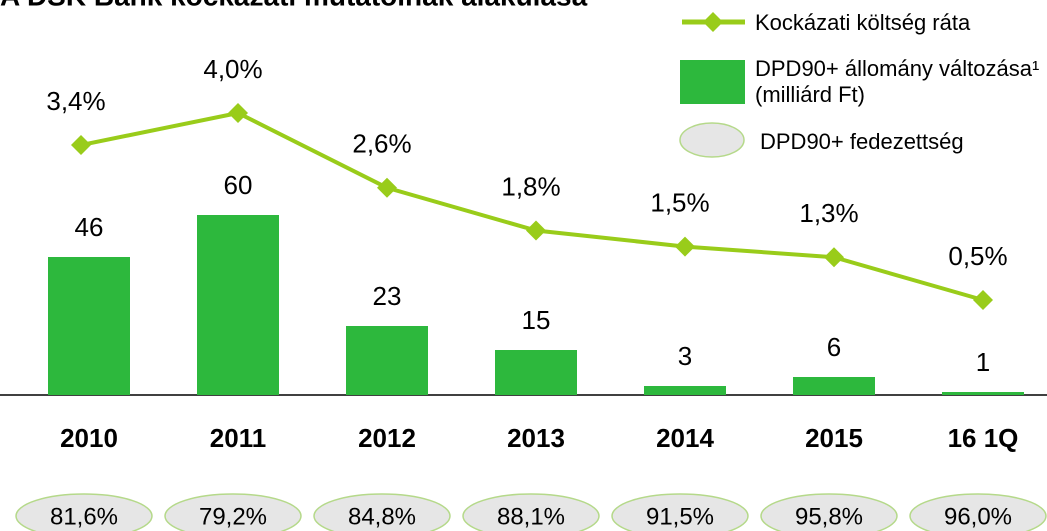 Image resolution: width=1047 pixels, height=531 pixels. I want to click on x-tick-label: 2011, so click(238, 438).